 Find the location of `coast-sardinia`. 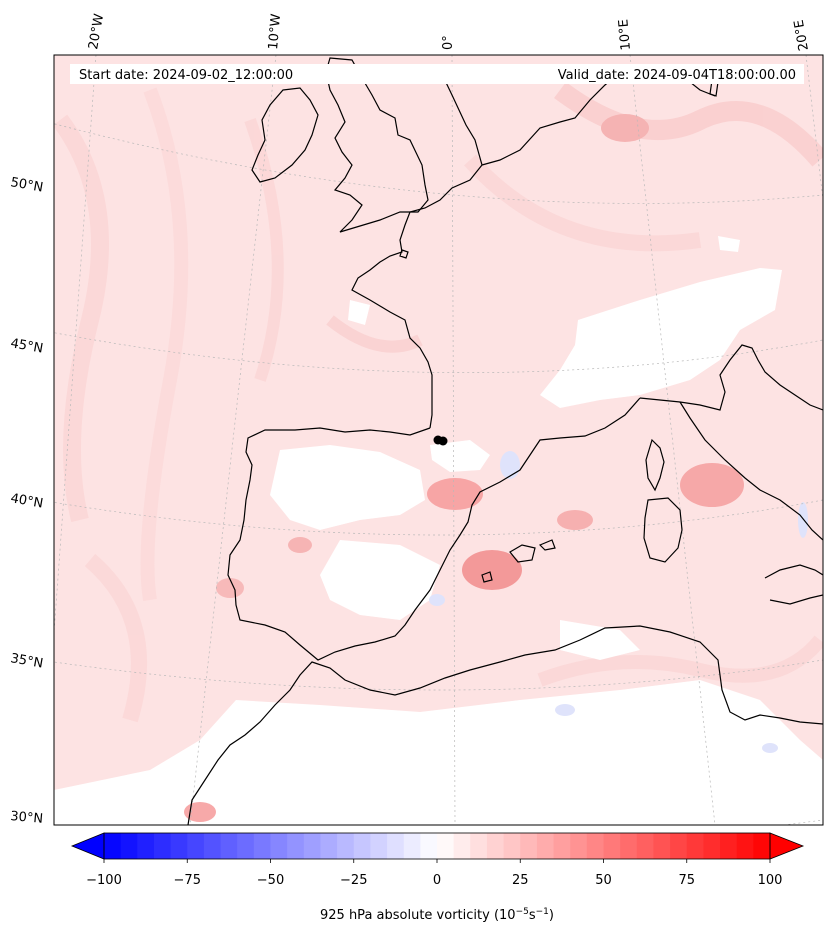

coast-sardinia is located at coordinates (663, 530).